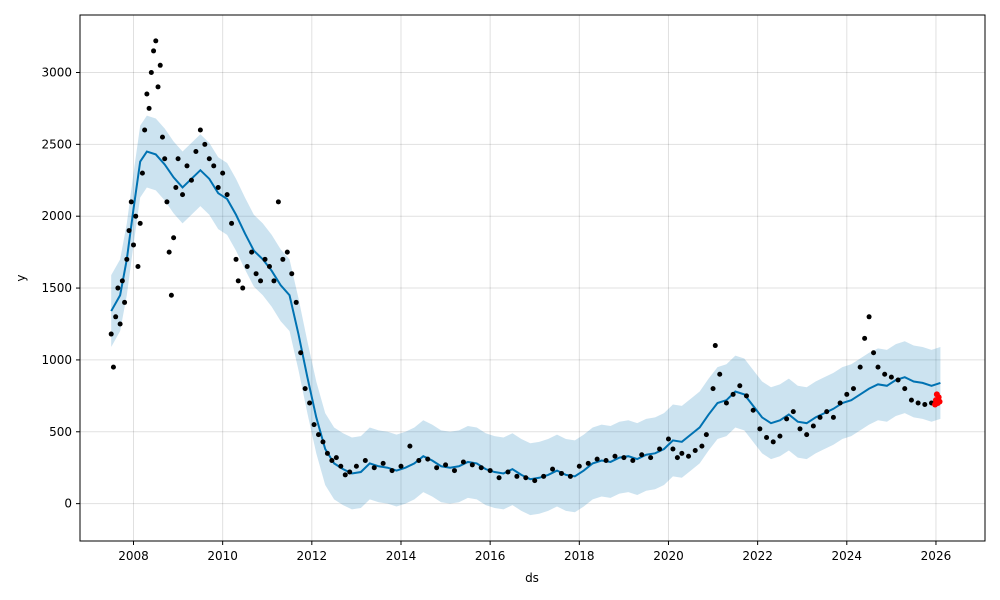 The image size is (1000, 600). I want to click on y-tick-label: 0, so click(68, 504).